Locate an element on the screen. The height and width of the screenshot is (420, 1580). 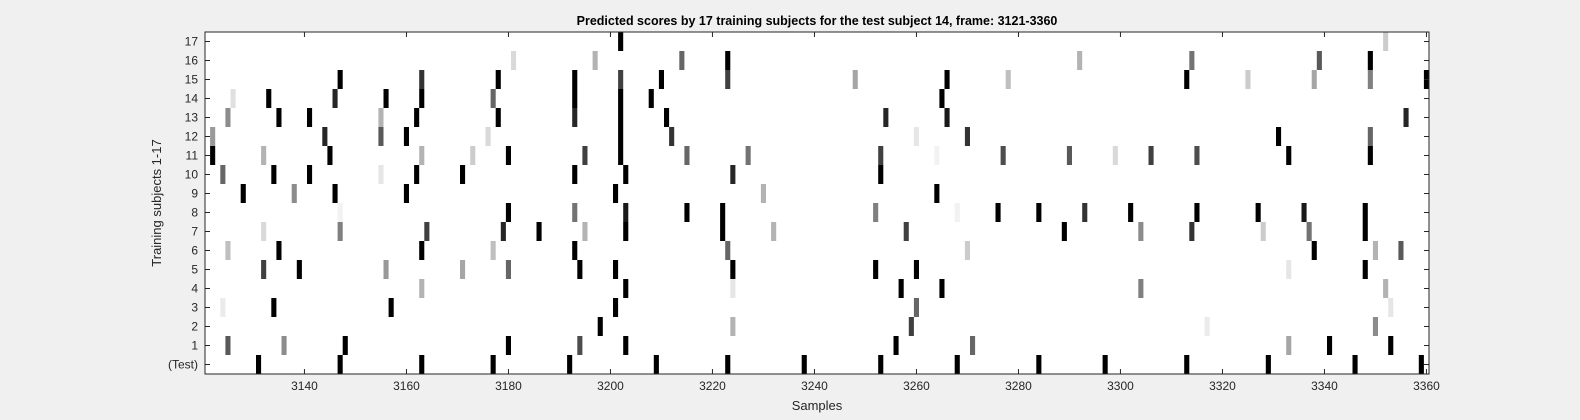
y-axis-label: Training subjects 1-17 is located at coordinates (156, 202).